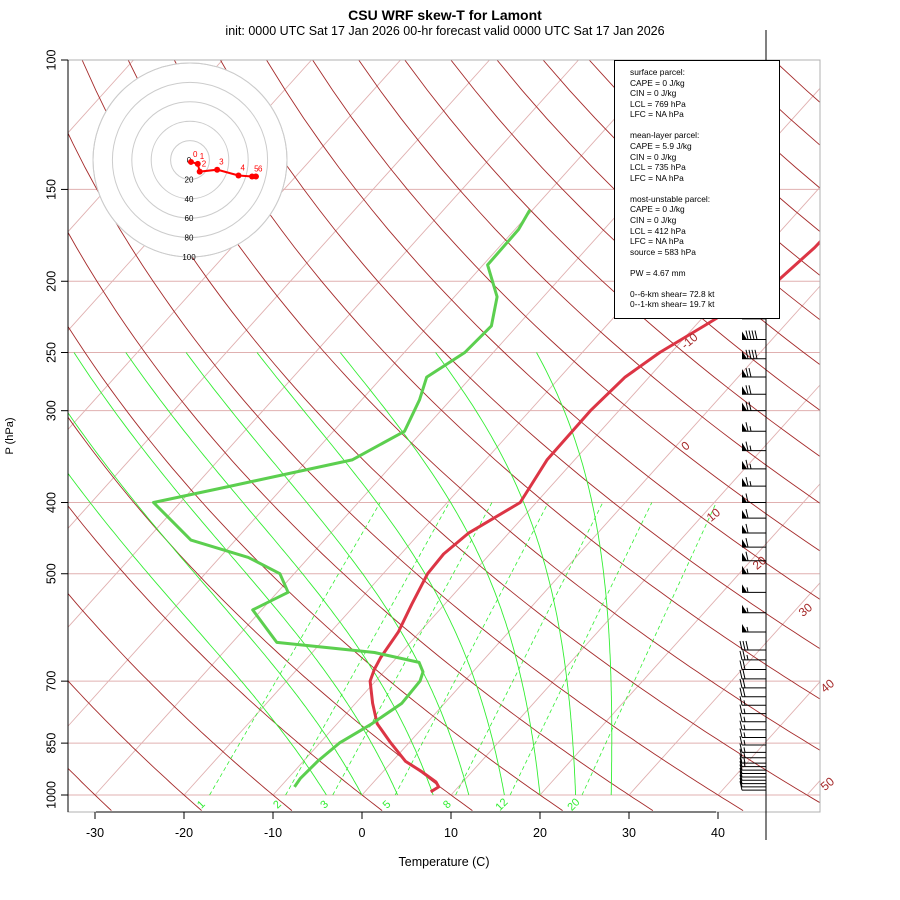  I want to click on hodograph-point-label: 3, so click(221, 162).